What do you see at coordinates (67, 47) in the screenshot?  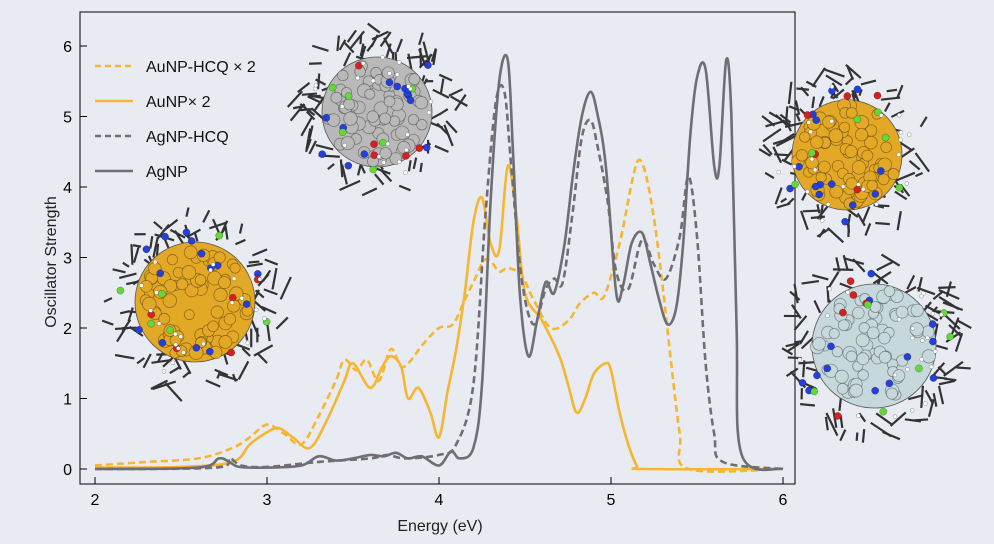 I see `y-tick-label: 6` at bounding box center [67, 47].